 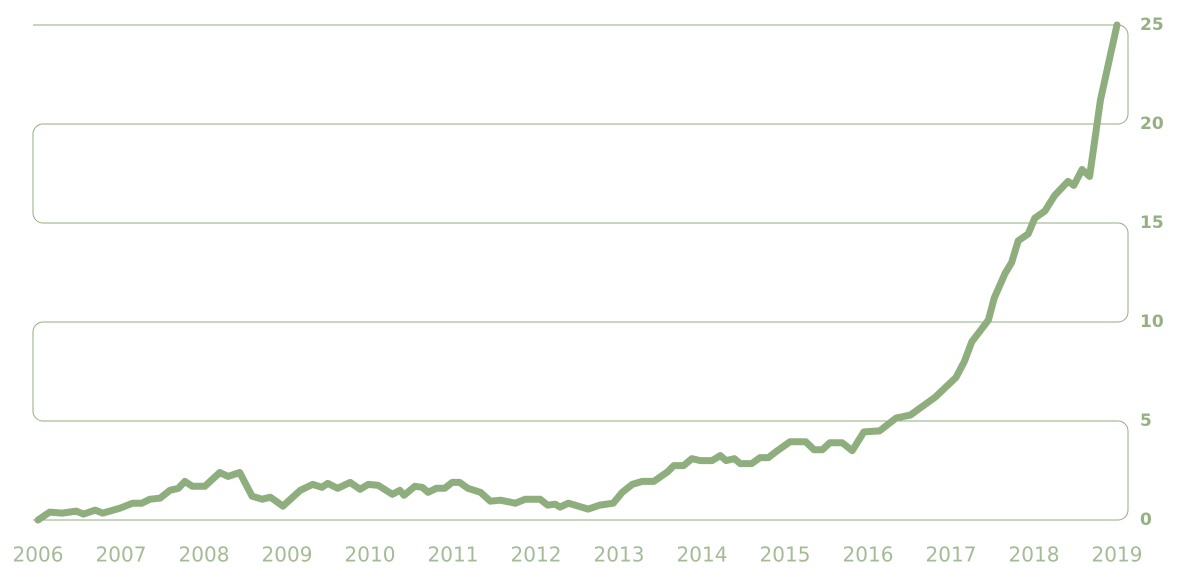 What do you see at coordinates (1146, 421) in the screenshot?
I see `y-tick-label: 5` at bounding box center [1146, 421].